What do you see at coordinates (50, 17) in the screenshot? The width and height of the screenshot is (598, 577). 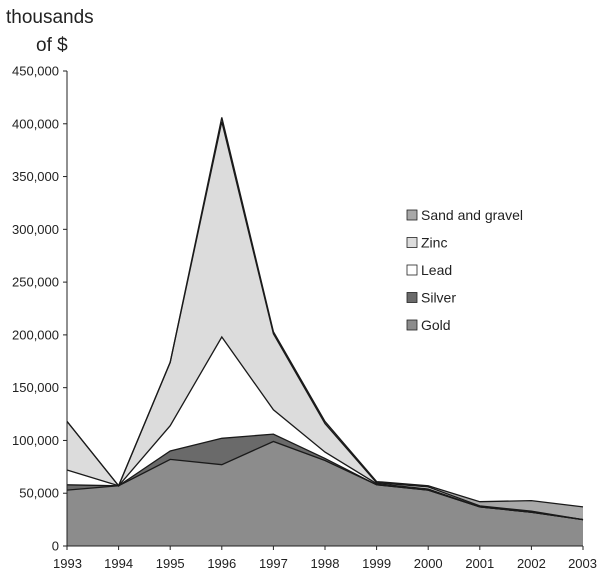 I see `y-axis-label-line1: thousands` at bounding box center [50, 17].